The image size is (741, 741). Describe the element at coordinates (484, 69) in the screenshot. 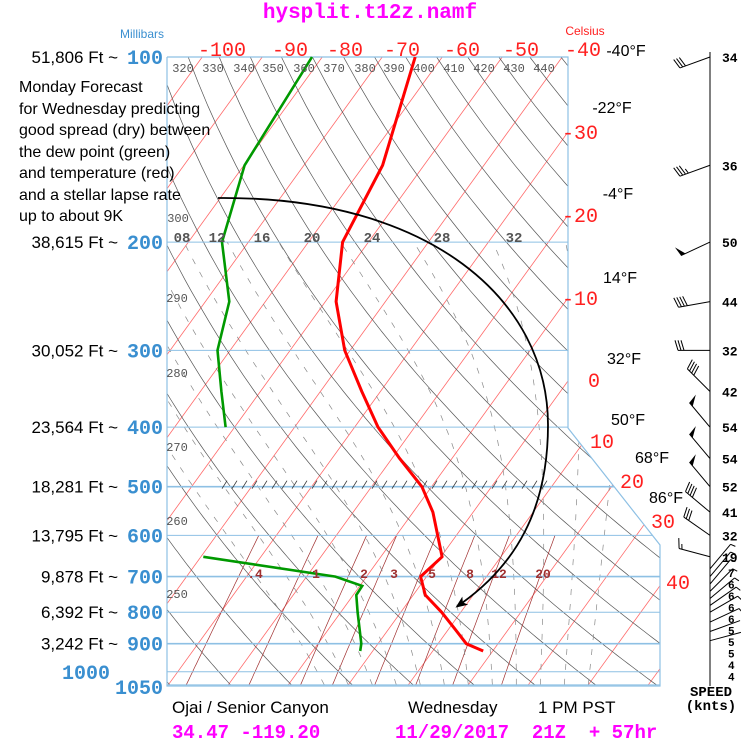

I see `dry-adiabat-label: 420` at that location.